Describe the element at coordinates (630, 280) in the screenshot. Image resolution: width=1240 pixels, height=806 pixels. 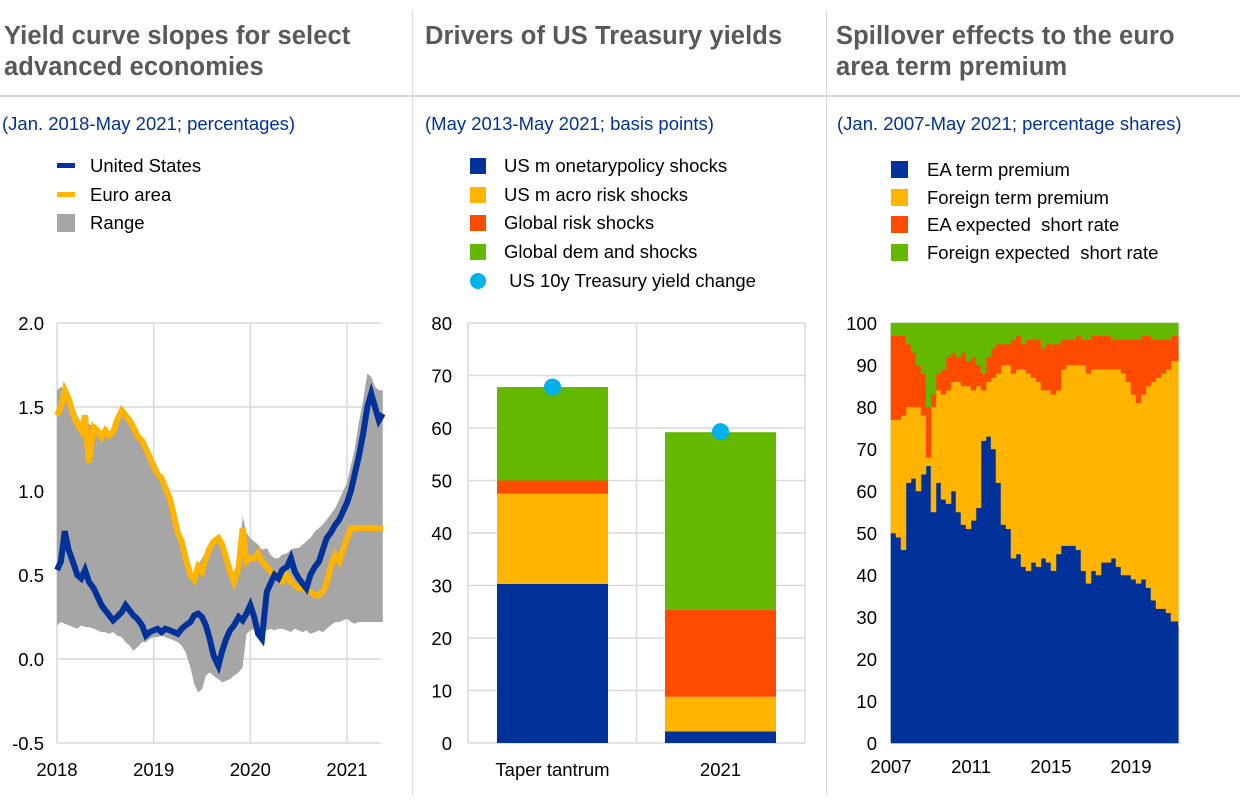
I see `legend-label: US 10y Treasury yield change` at that location.